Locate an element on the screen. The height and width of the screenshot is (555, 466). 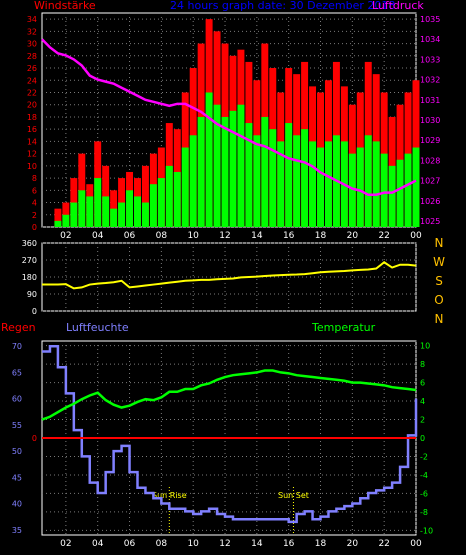
pressure-tick-label: 1025 is located at coordinates (430, 221).